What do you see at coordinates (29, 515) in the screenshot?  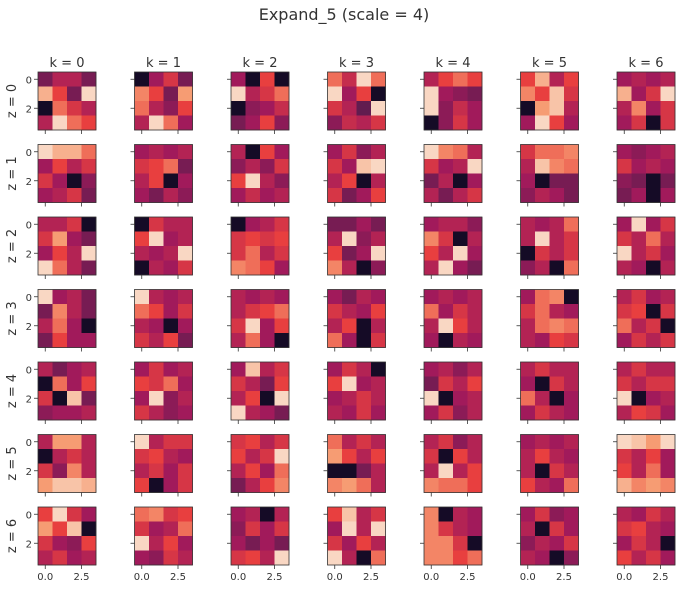 I see `y-tick-label: 0` at bounding box center [29, 515].